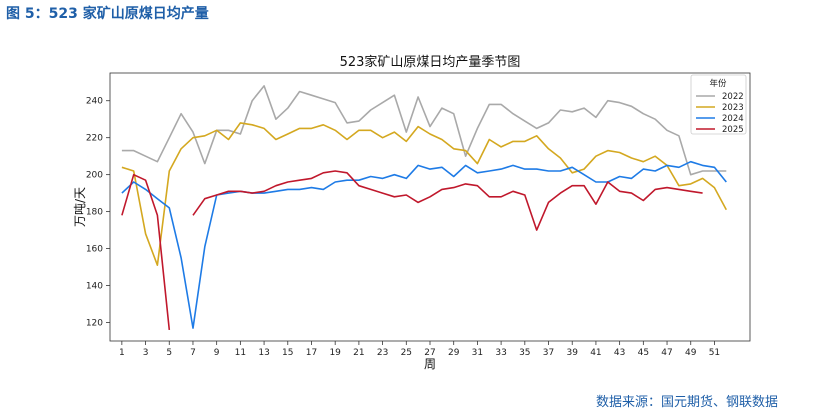 The image size is (818, 418). What do you see at coordinates (733, 108) in the screenshot?
I see `legend-label-2023: 2023` at bounding box center [733, 108].